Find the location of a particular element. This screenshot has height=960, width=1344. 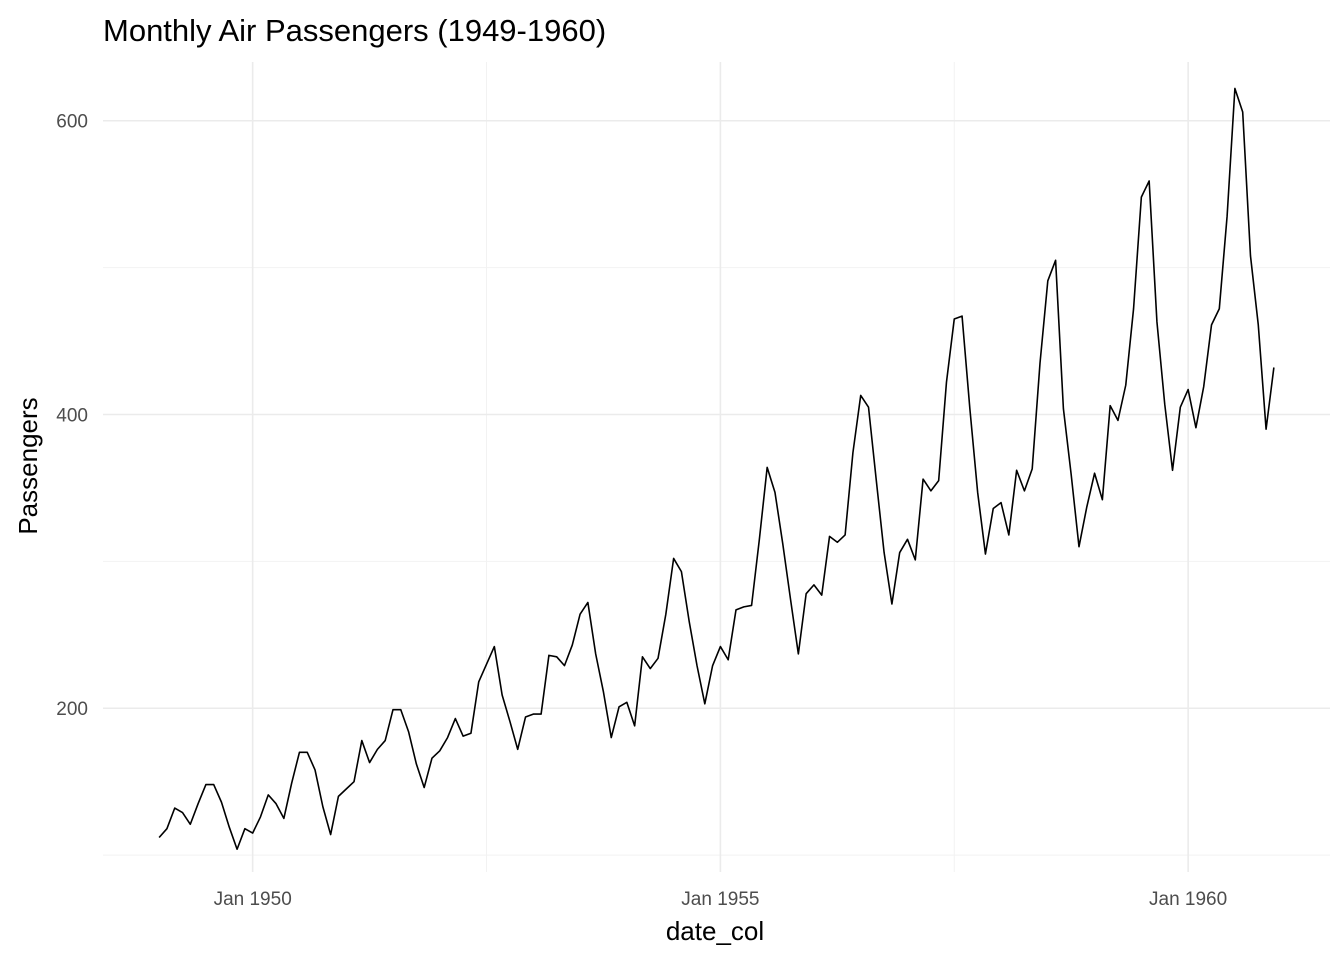

chart-title: Monthly Air Passengers (1949-1960) is located at coordinates (354, 30).